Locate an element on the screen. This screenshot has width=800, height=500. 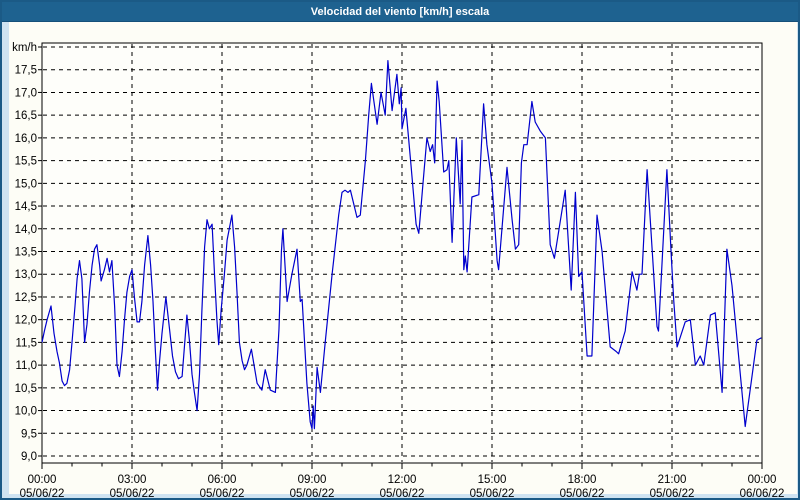
chart-title: Velocidad del viento [km/h] escala is located at coordinates (400, 11).